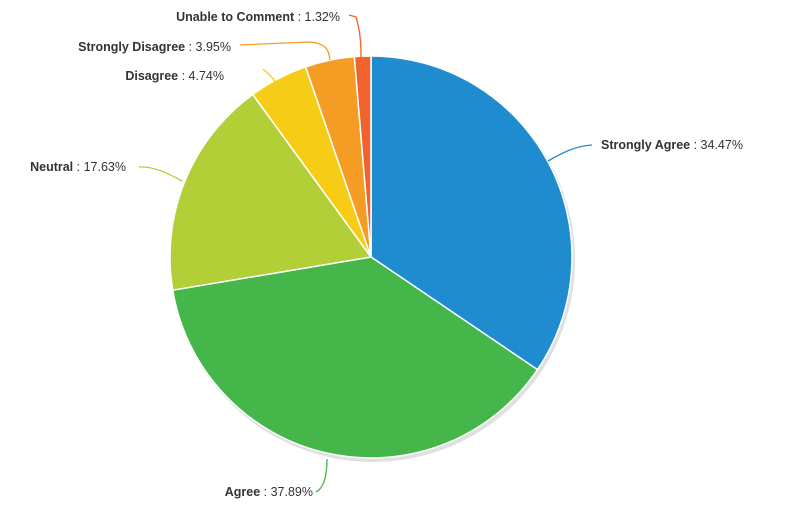  Describe the element at coordinates (271, 82) in the screenshot. I see `leader-line-disagree` at that location.